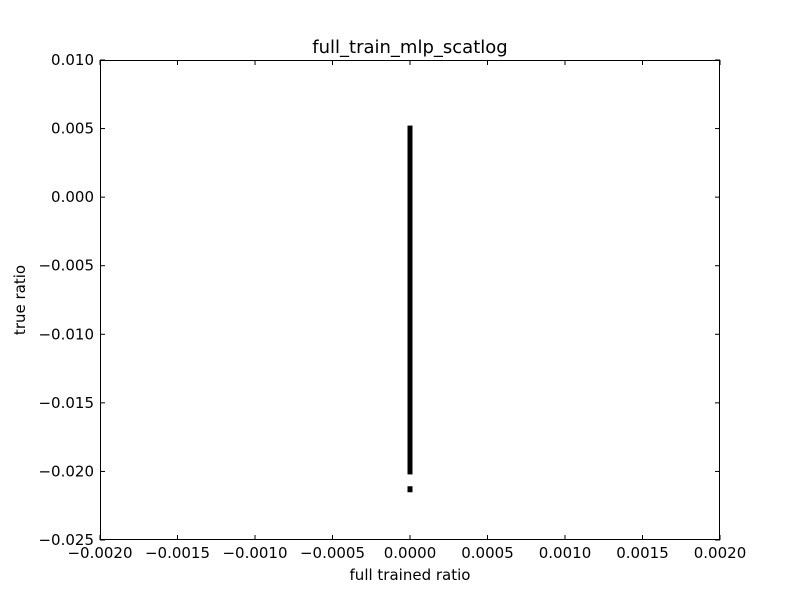 This screenshot has height=600, width=800. Describe the element at coordinates (72, 60) in the screenshot. I see `y-tick-label: 0.010` at that location.